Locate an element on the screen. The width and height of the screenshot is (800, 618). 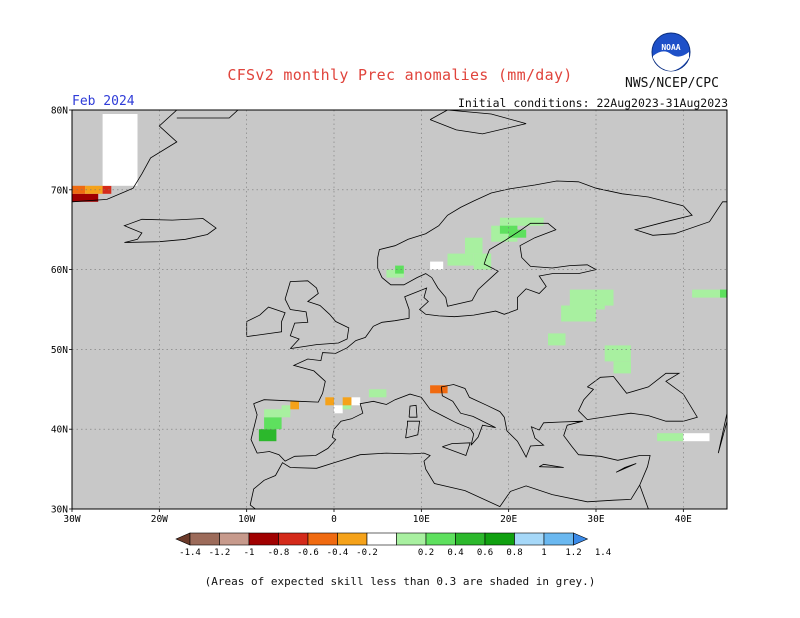
lat-label: 50N is located at coordinates (59, 350).